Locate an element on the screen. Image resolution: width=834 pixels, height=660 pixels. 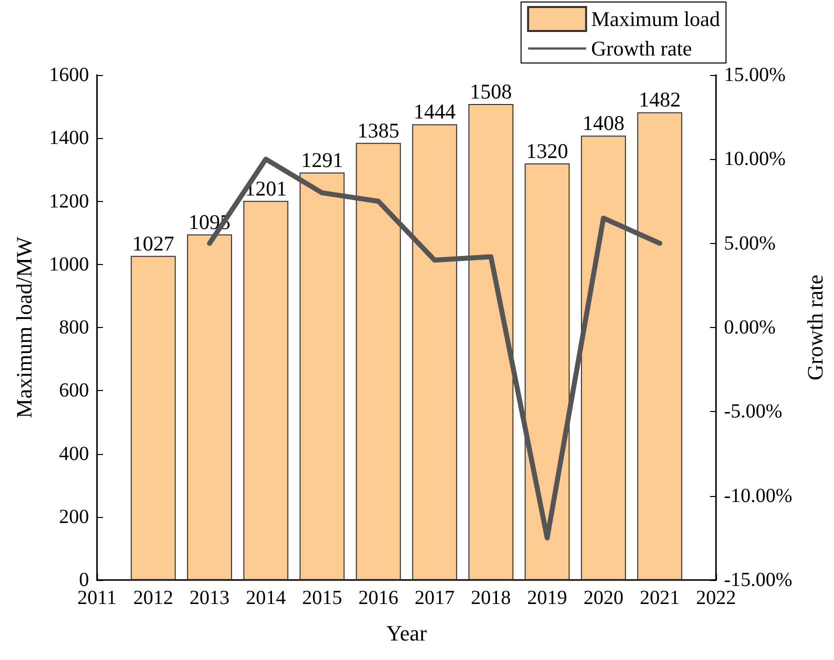
data-label: 1291 is located at coordinates (322, 160).